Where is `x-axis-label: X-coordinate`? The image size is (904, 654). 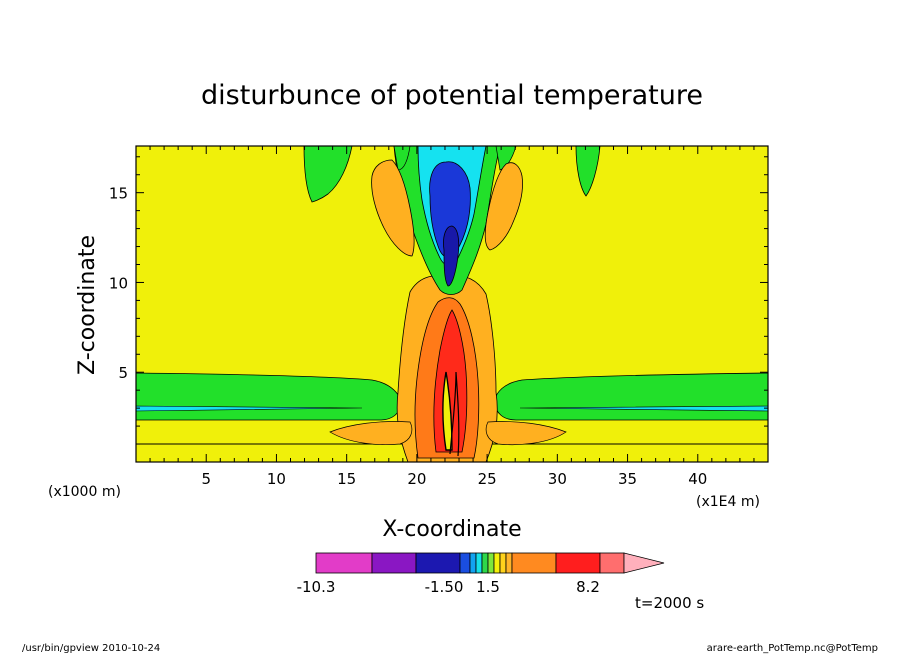 x-axis-label: X-coordinate is located at coordinates (451, 529).